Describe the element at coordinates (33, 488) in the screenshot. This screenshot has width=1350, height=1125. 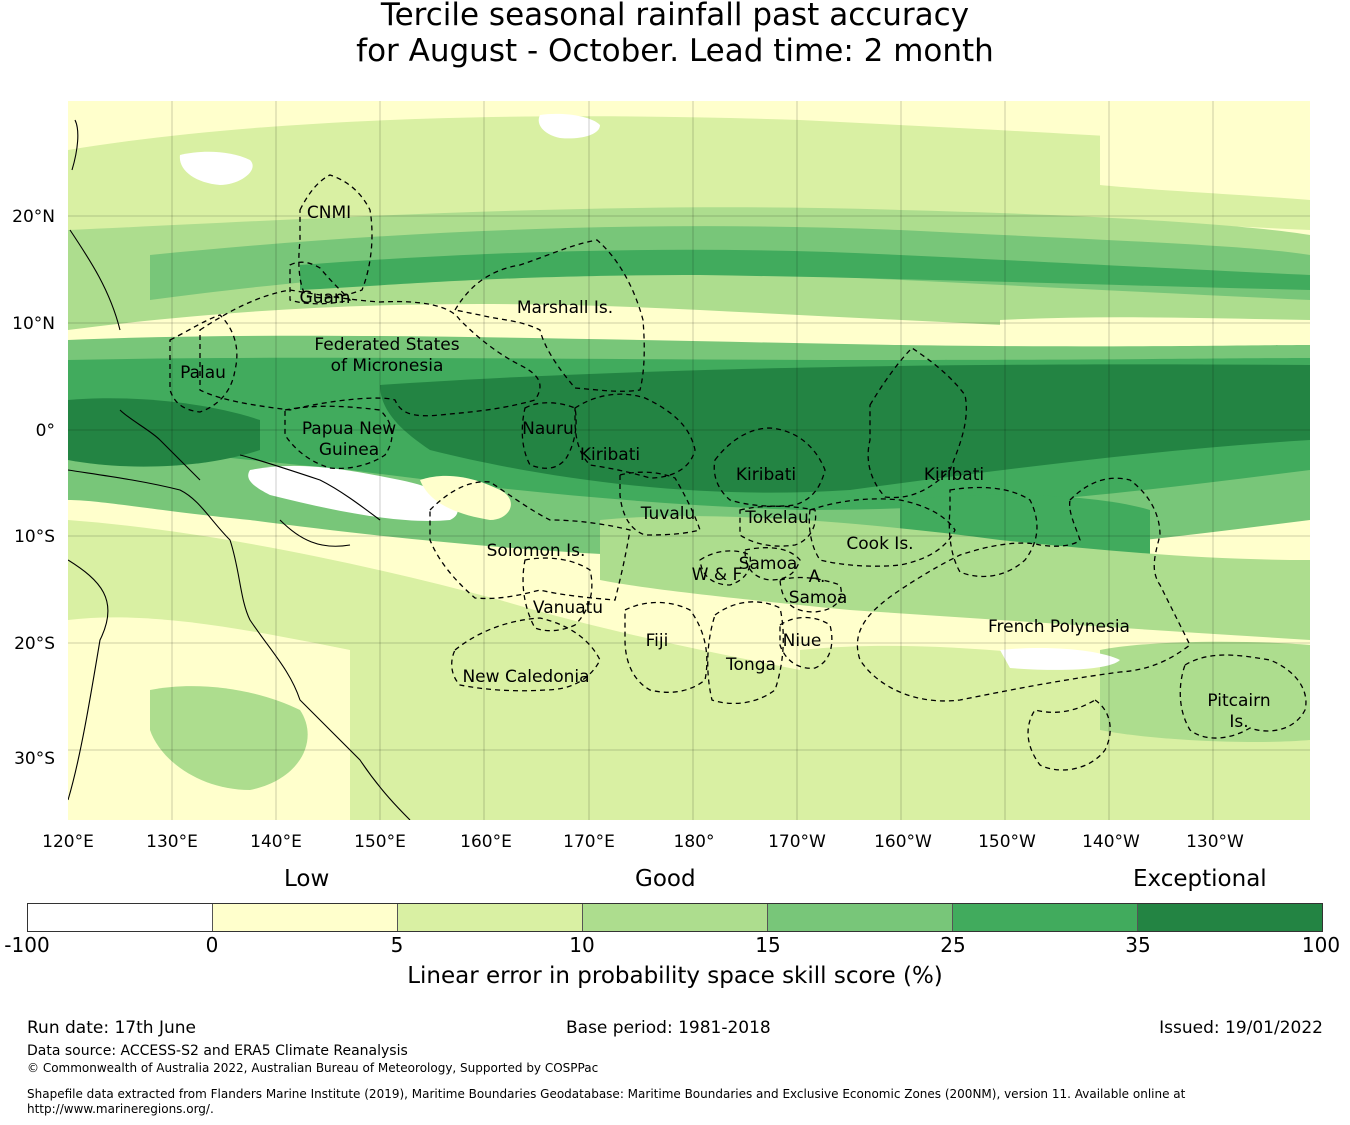
I see `lat-tick-labels: 20°N 10°N 0° 10°S 20°S 30°S` at that location.